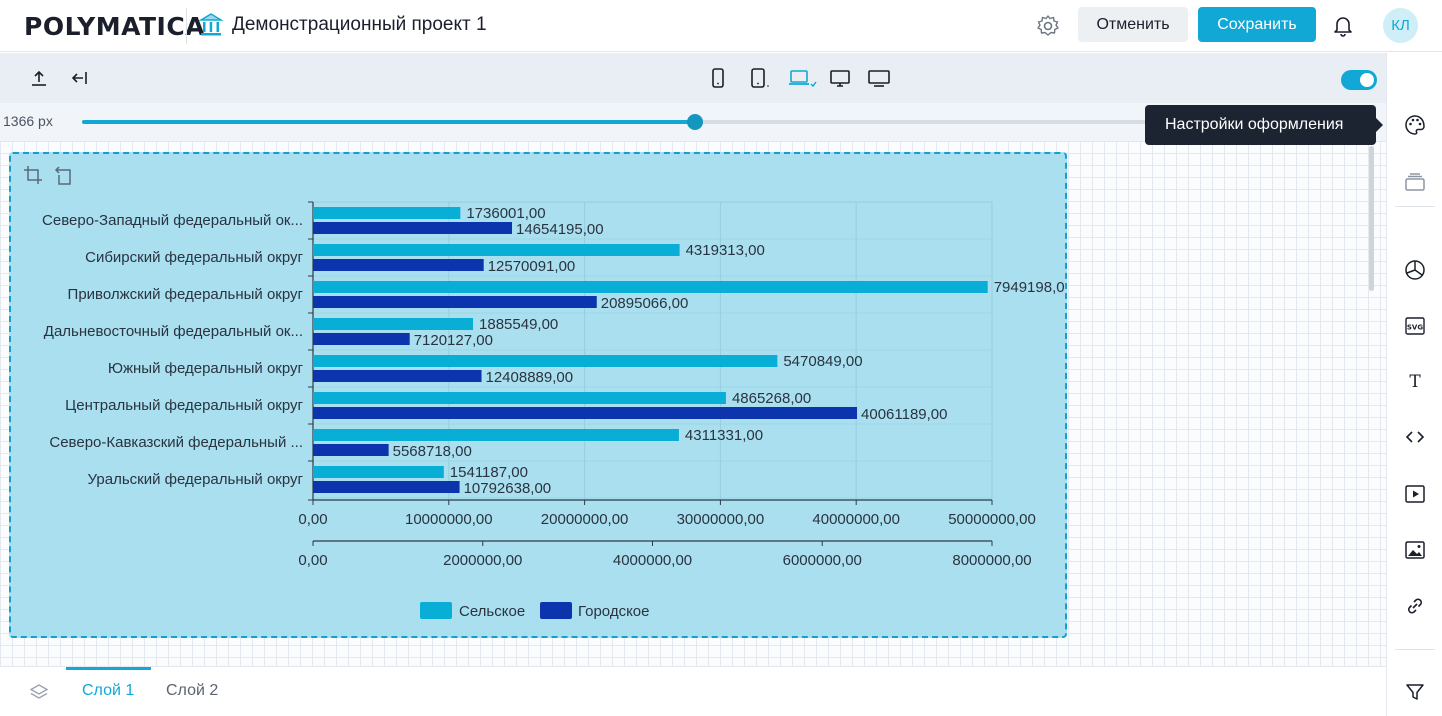  Describe the element at coordinates (1415, 692) in the screenshot. I see `filter-icon` at that location.